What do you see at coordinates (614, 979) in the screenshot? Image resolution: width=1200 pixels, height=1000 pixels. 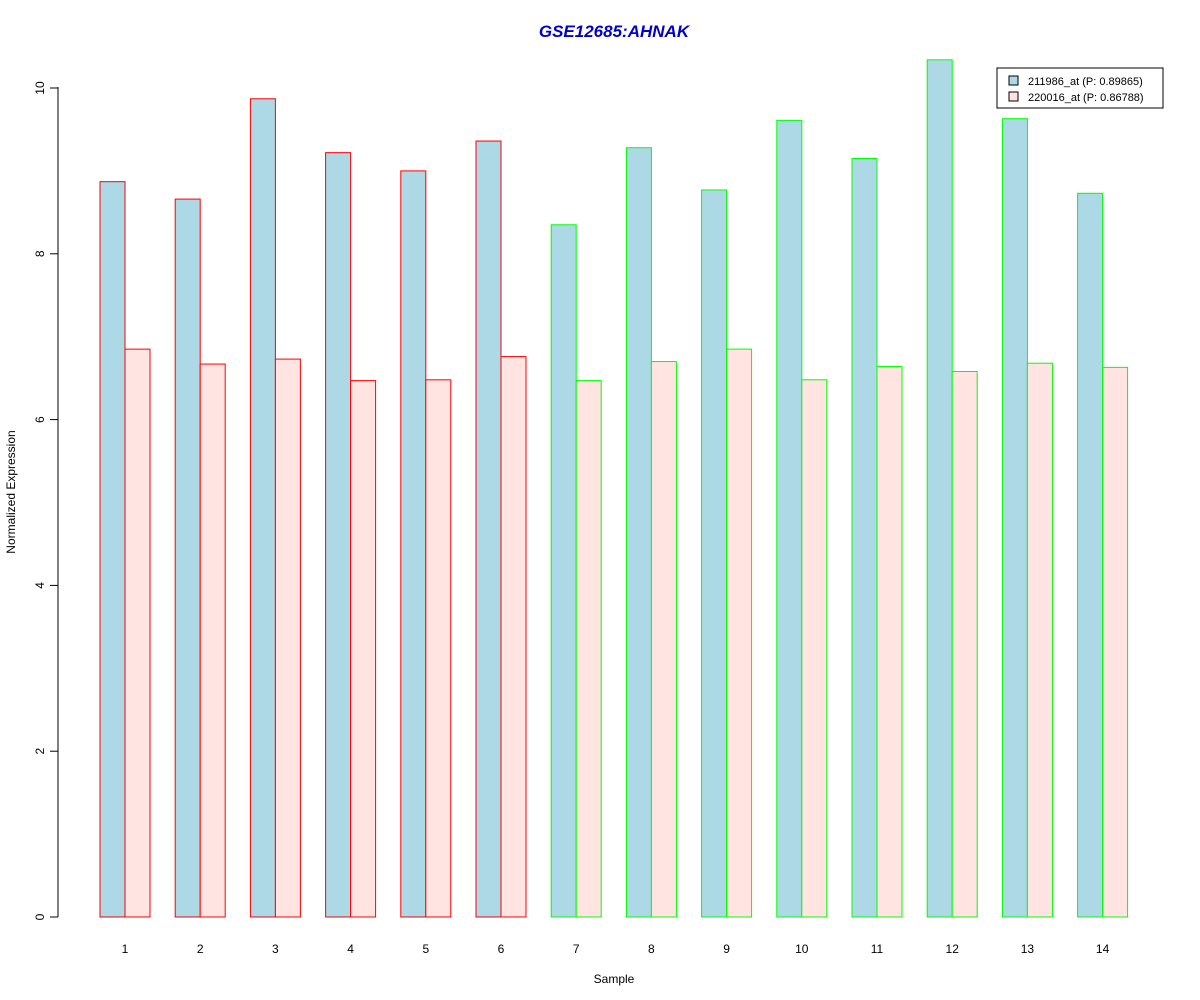 I see `x-axis-label: Sample` at bounding box center [614, 979].